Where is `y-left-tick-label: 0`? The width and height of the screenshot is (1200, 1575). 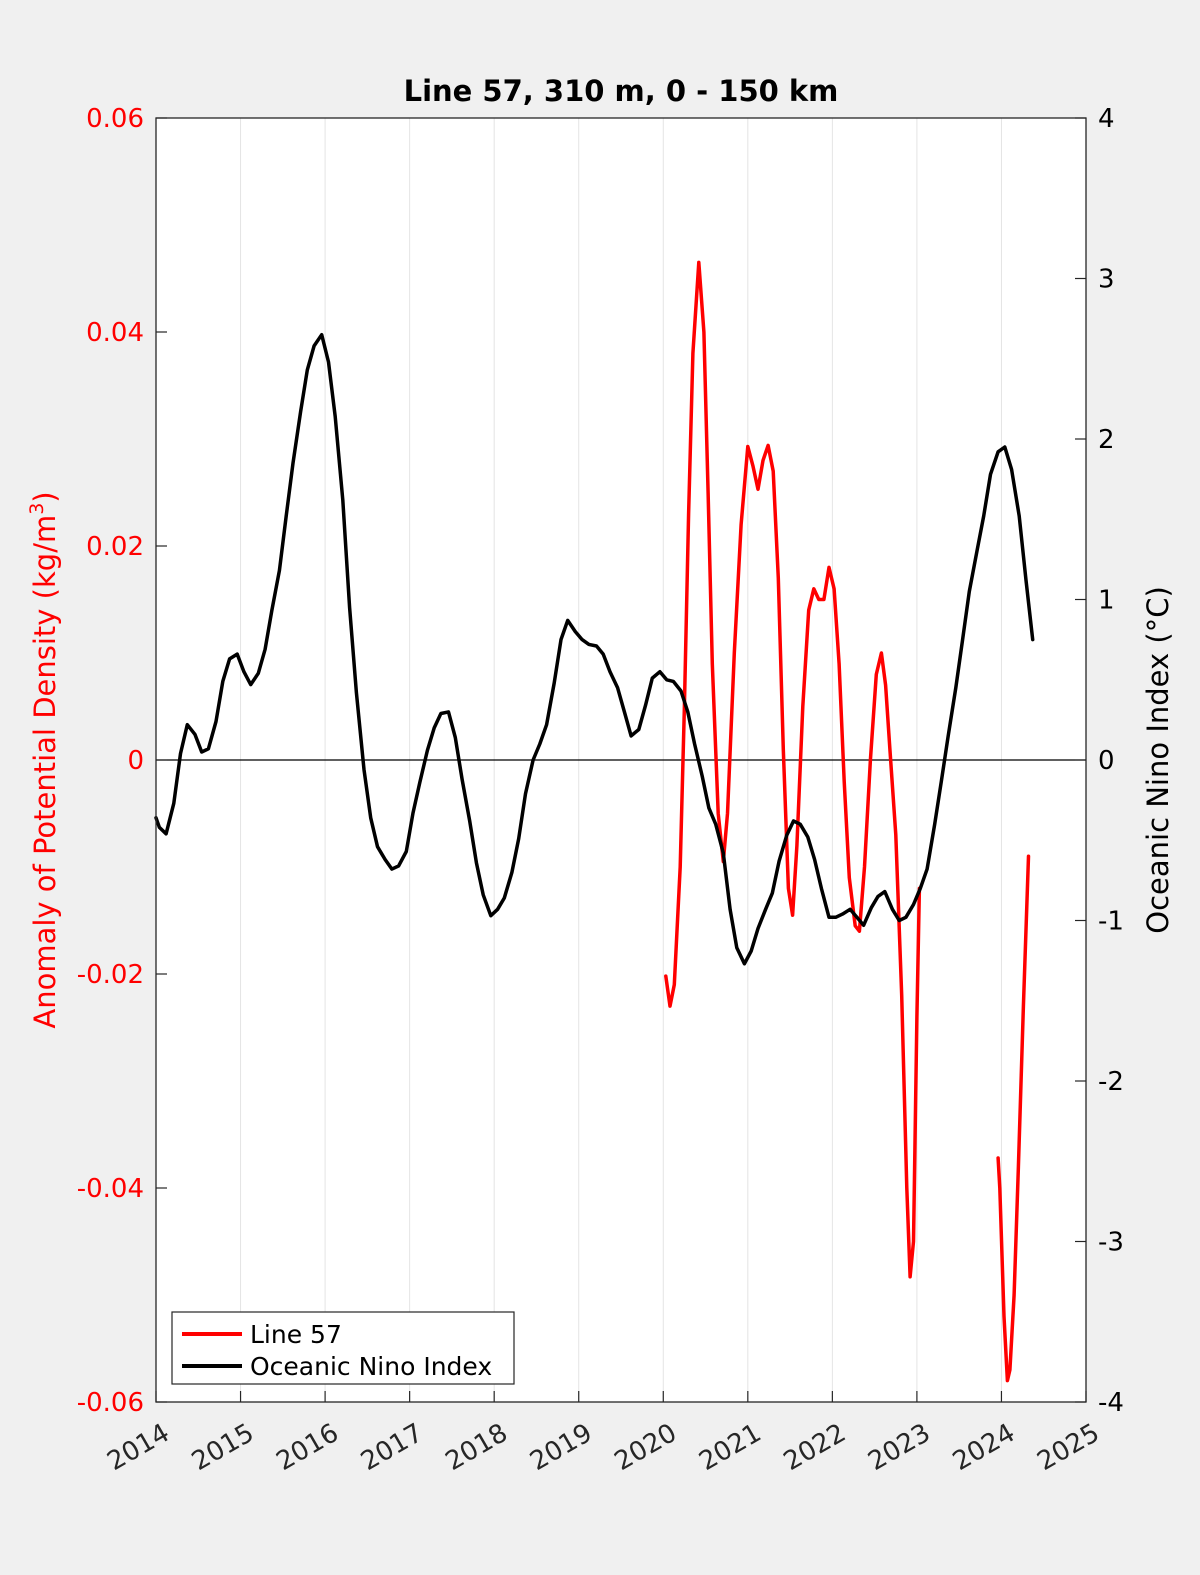 y-left-tick-label: 0 is located at coordinates (135, 761).